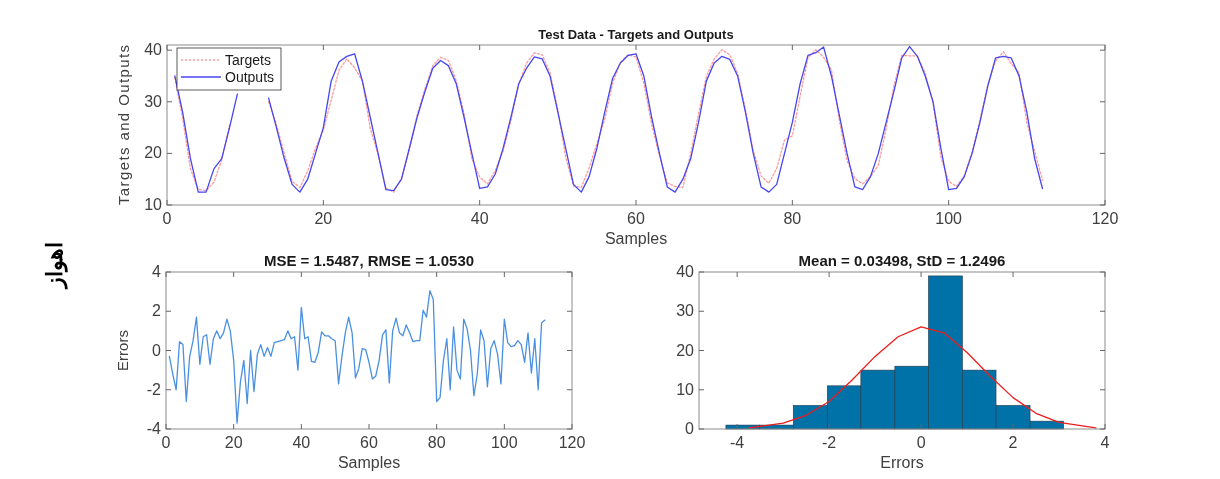 Image resolution: width=1220 pixels, height=479 pixels. I want to click on x-tick-label: 0, so click(921, 442).